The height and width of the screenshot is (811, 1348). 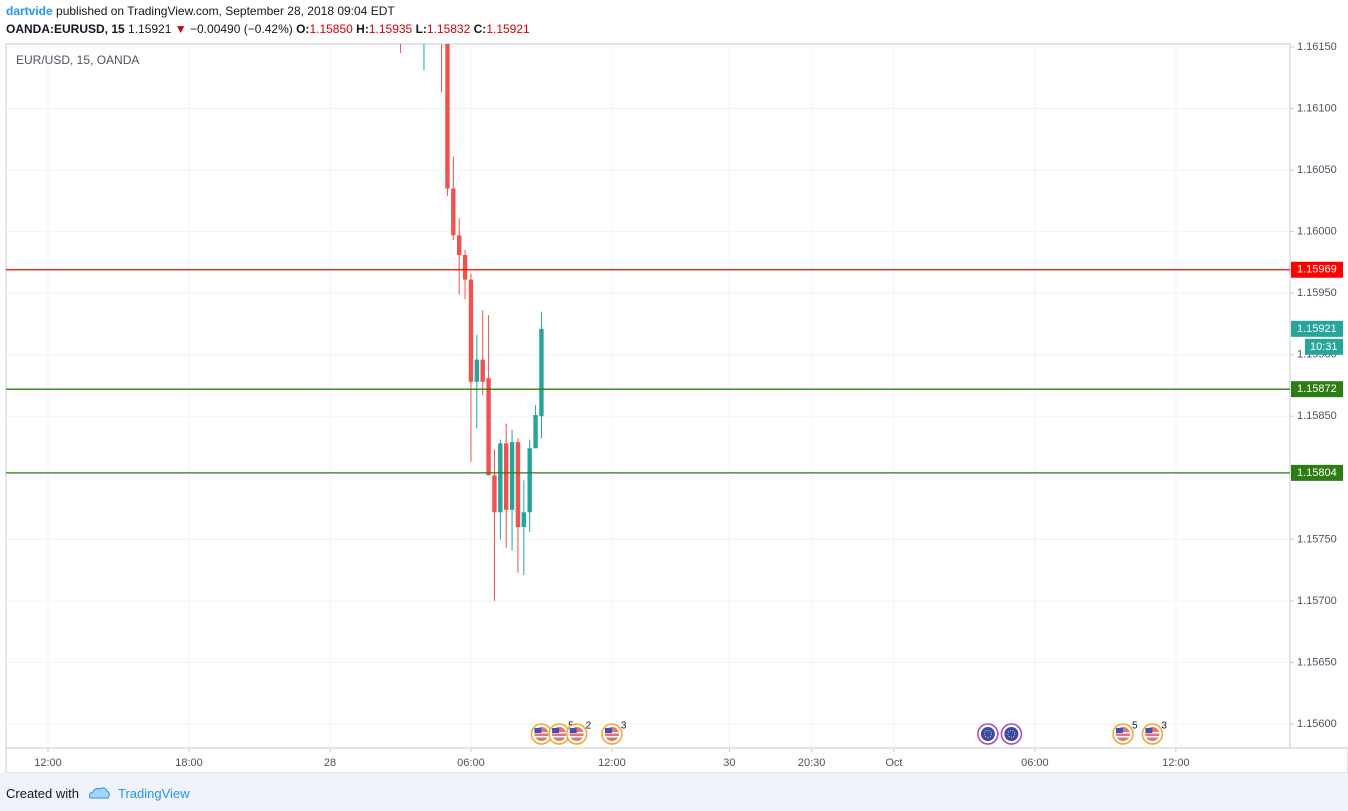 What do you see at coordinates (812, 763) in the screenshot?
I see `x-tick-label: 20:30` at bounding box center [812, 763].